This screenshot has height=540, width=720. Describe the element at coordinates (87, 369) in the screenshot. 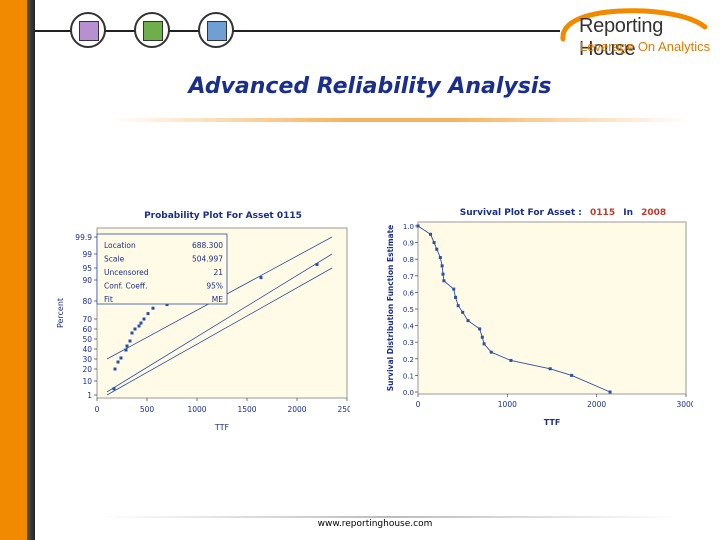

I see `prob-y-tick-label: 20` at that location.